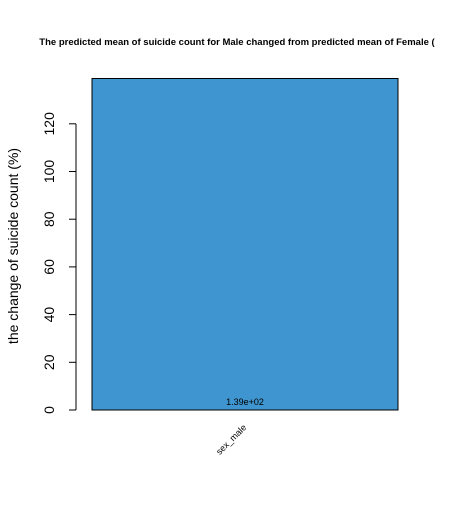  What do you see at coordinates (49, 267) in the screenshot?
I see `y-tick-label: 60` at bounding box center [49, 267].